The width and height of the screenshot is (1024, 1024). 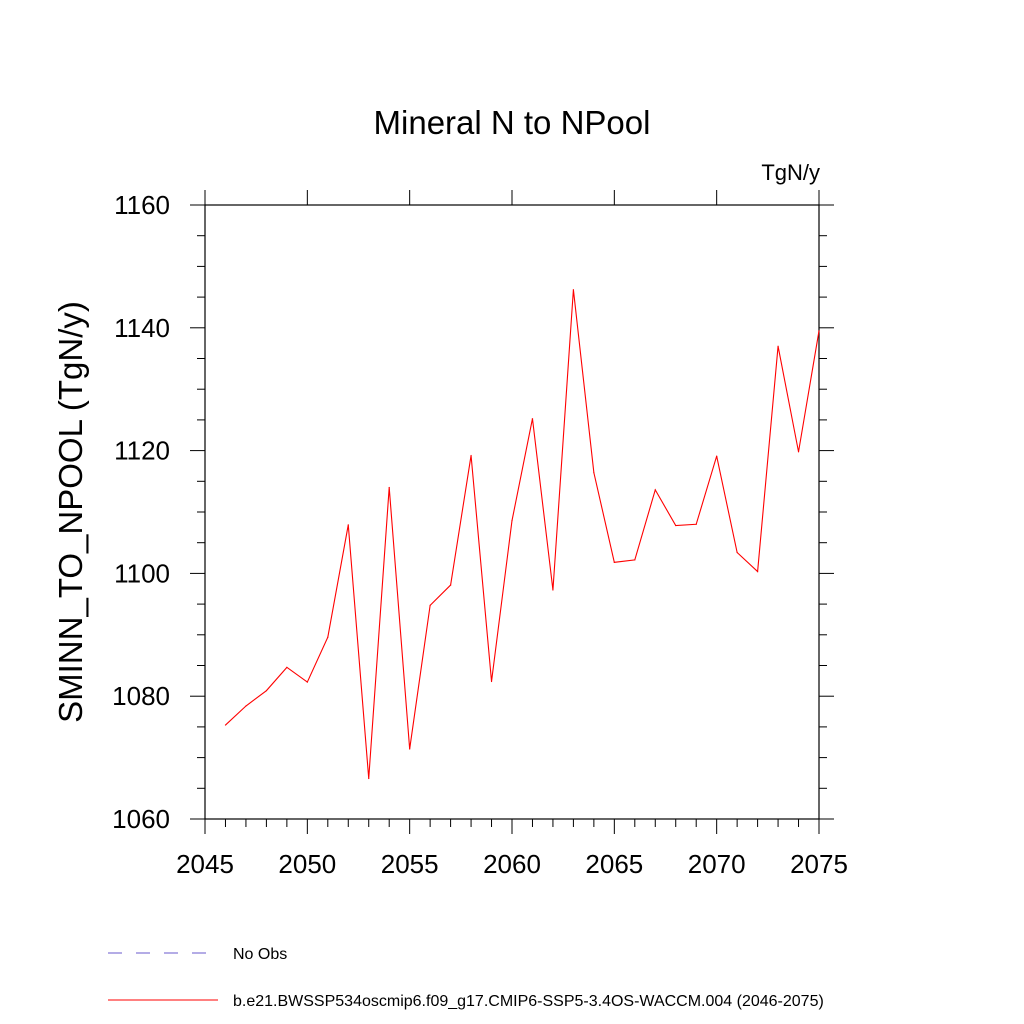 What do you see at coordinates (410, 864) in the screenshot?
I see `x-tick-label: 2055` at bounding box center [410, 864].